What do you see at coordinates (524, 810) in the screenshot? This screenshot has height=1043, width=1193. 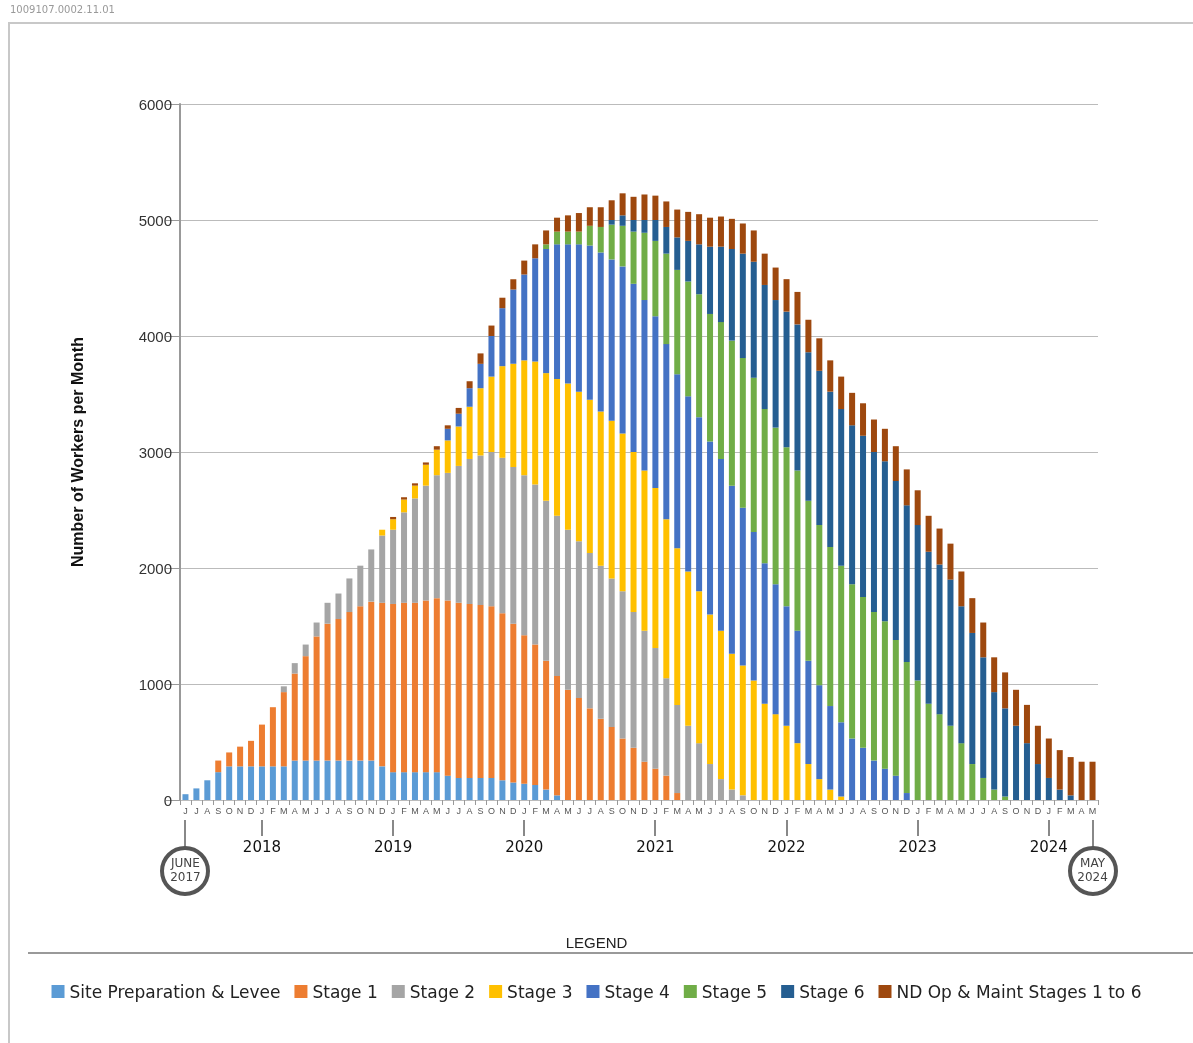 I see `x-tick-label: J` at bounding box center [524, 810].